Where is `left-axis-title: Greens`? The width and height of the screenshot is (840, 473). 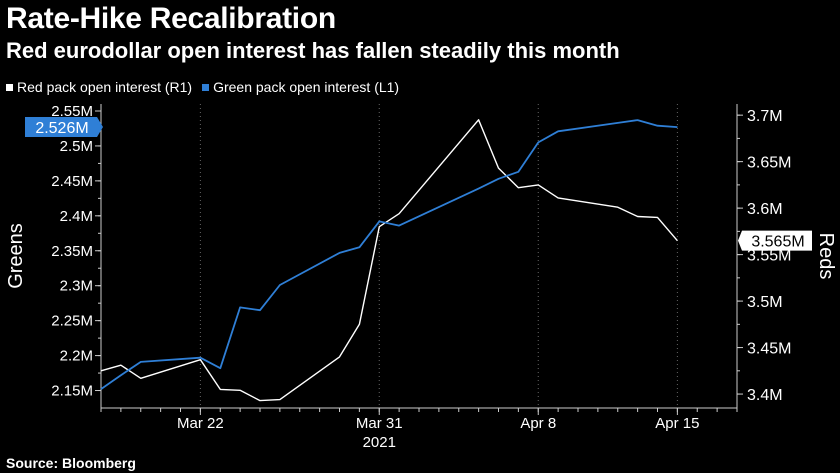
left-axis-title: Greens is located at coordinates (16, 256).